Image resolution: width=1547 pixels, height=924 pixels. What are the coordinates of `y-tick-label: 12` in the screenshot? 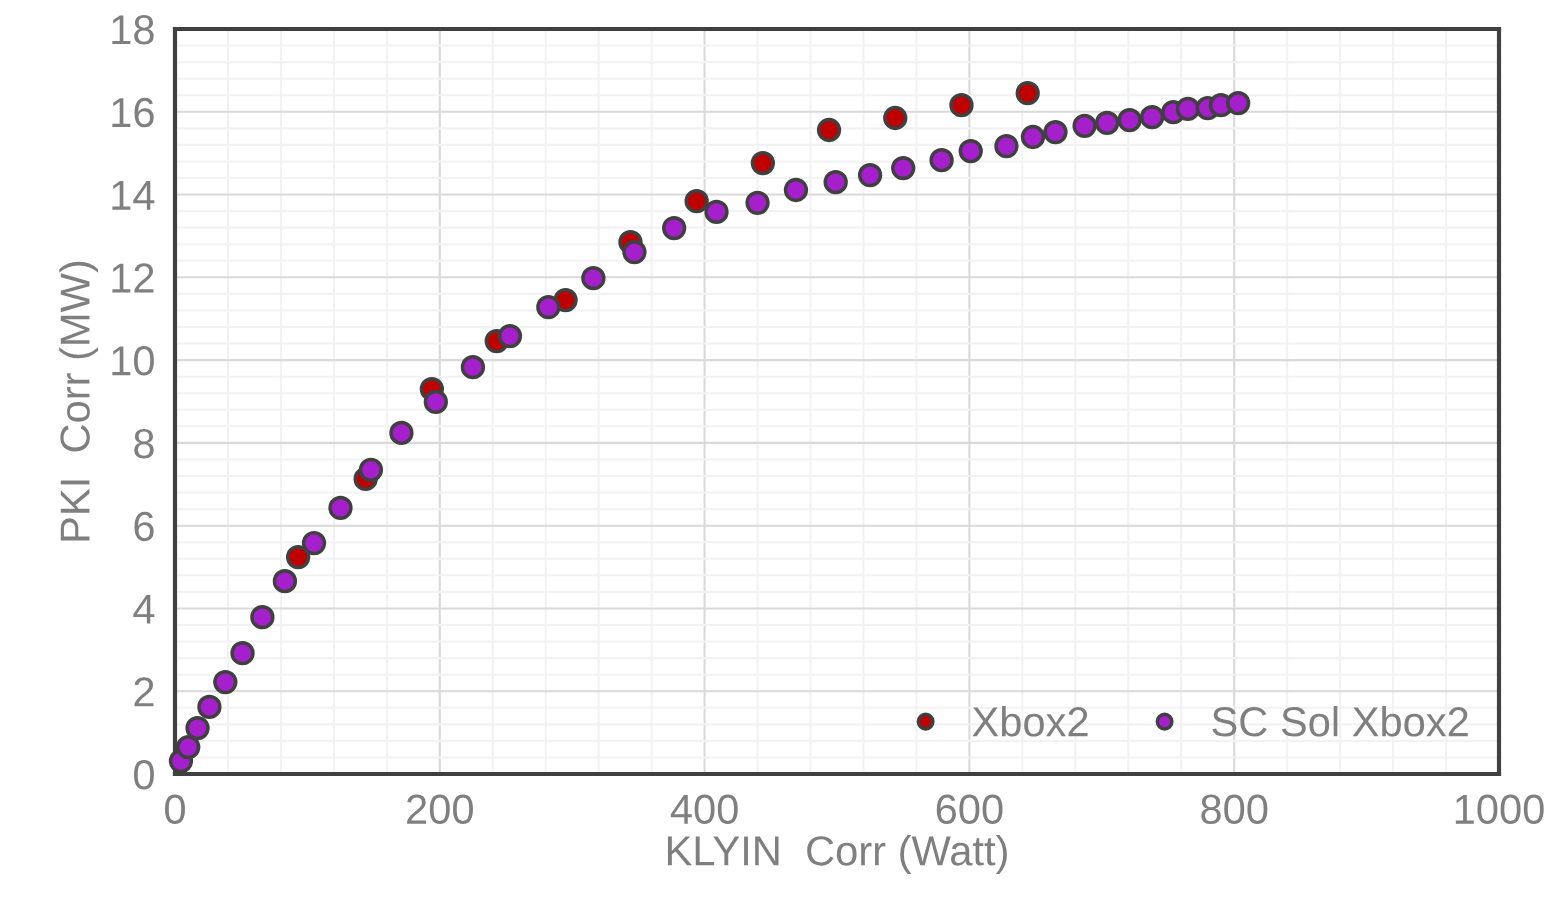 It's located at (133, 278).